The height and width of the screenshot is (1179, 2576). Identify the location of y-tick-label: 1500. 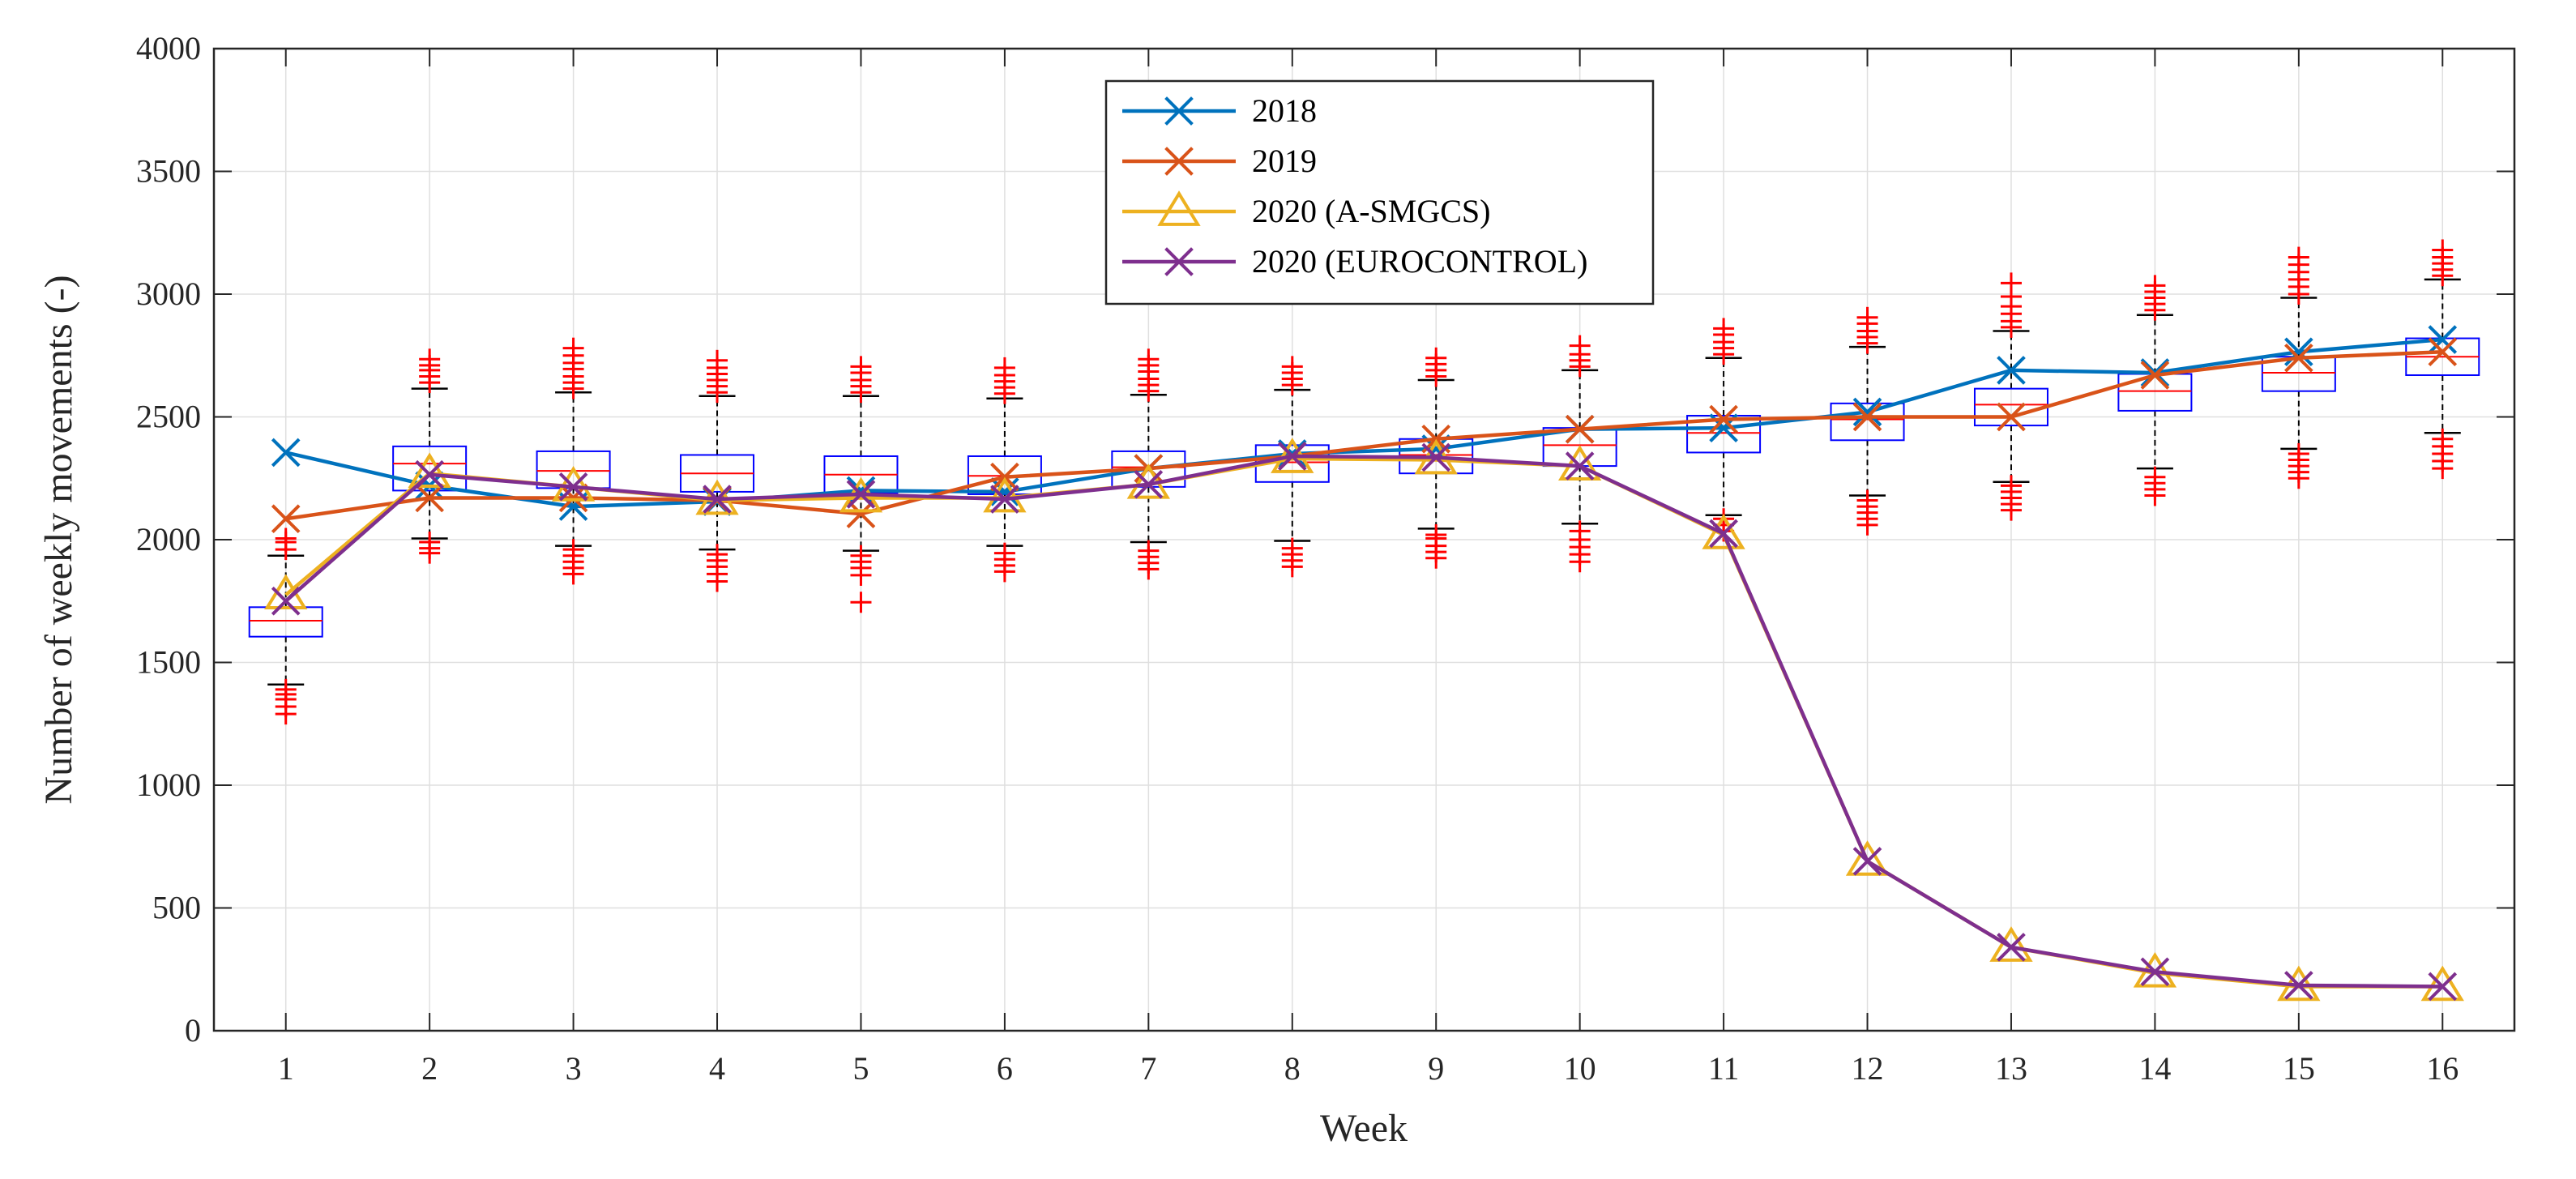
(168, 662).